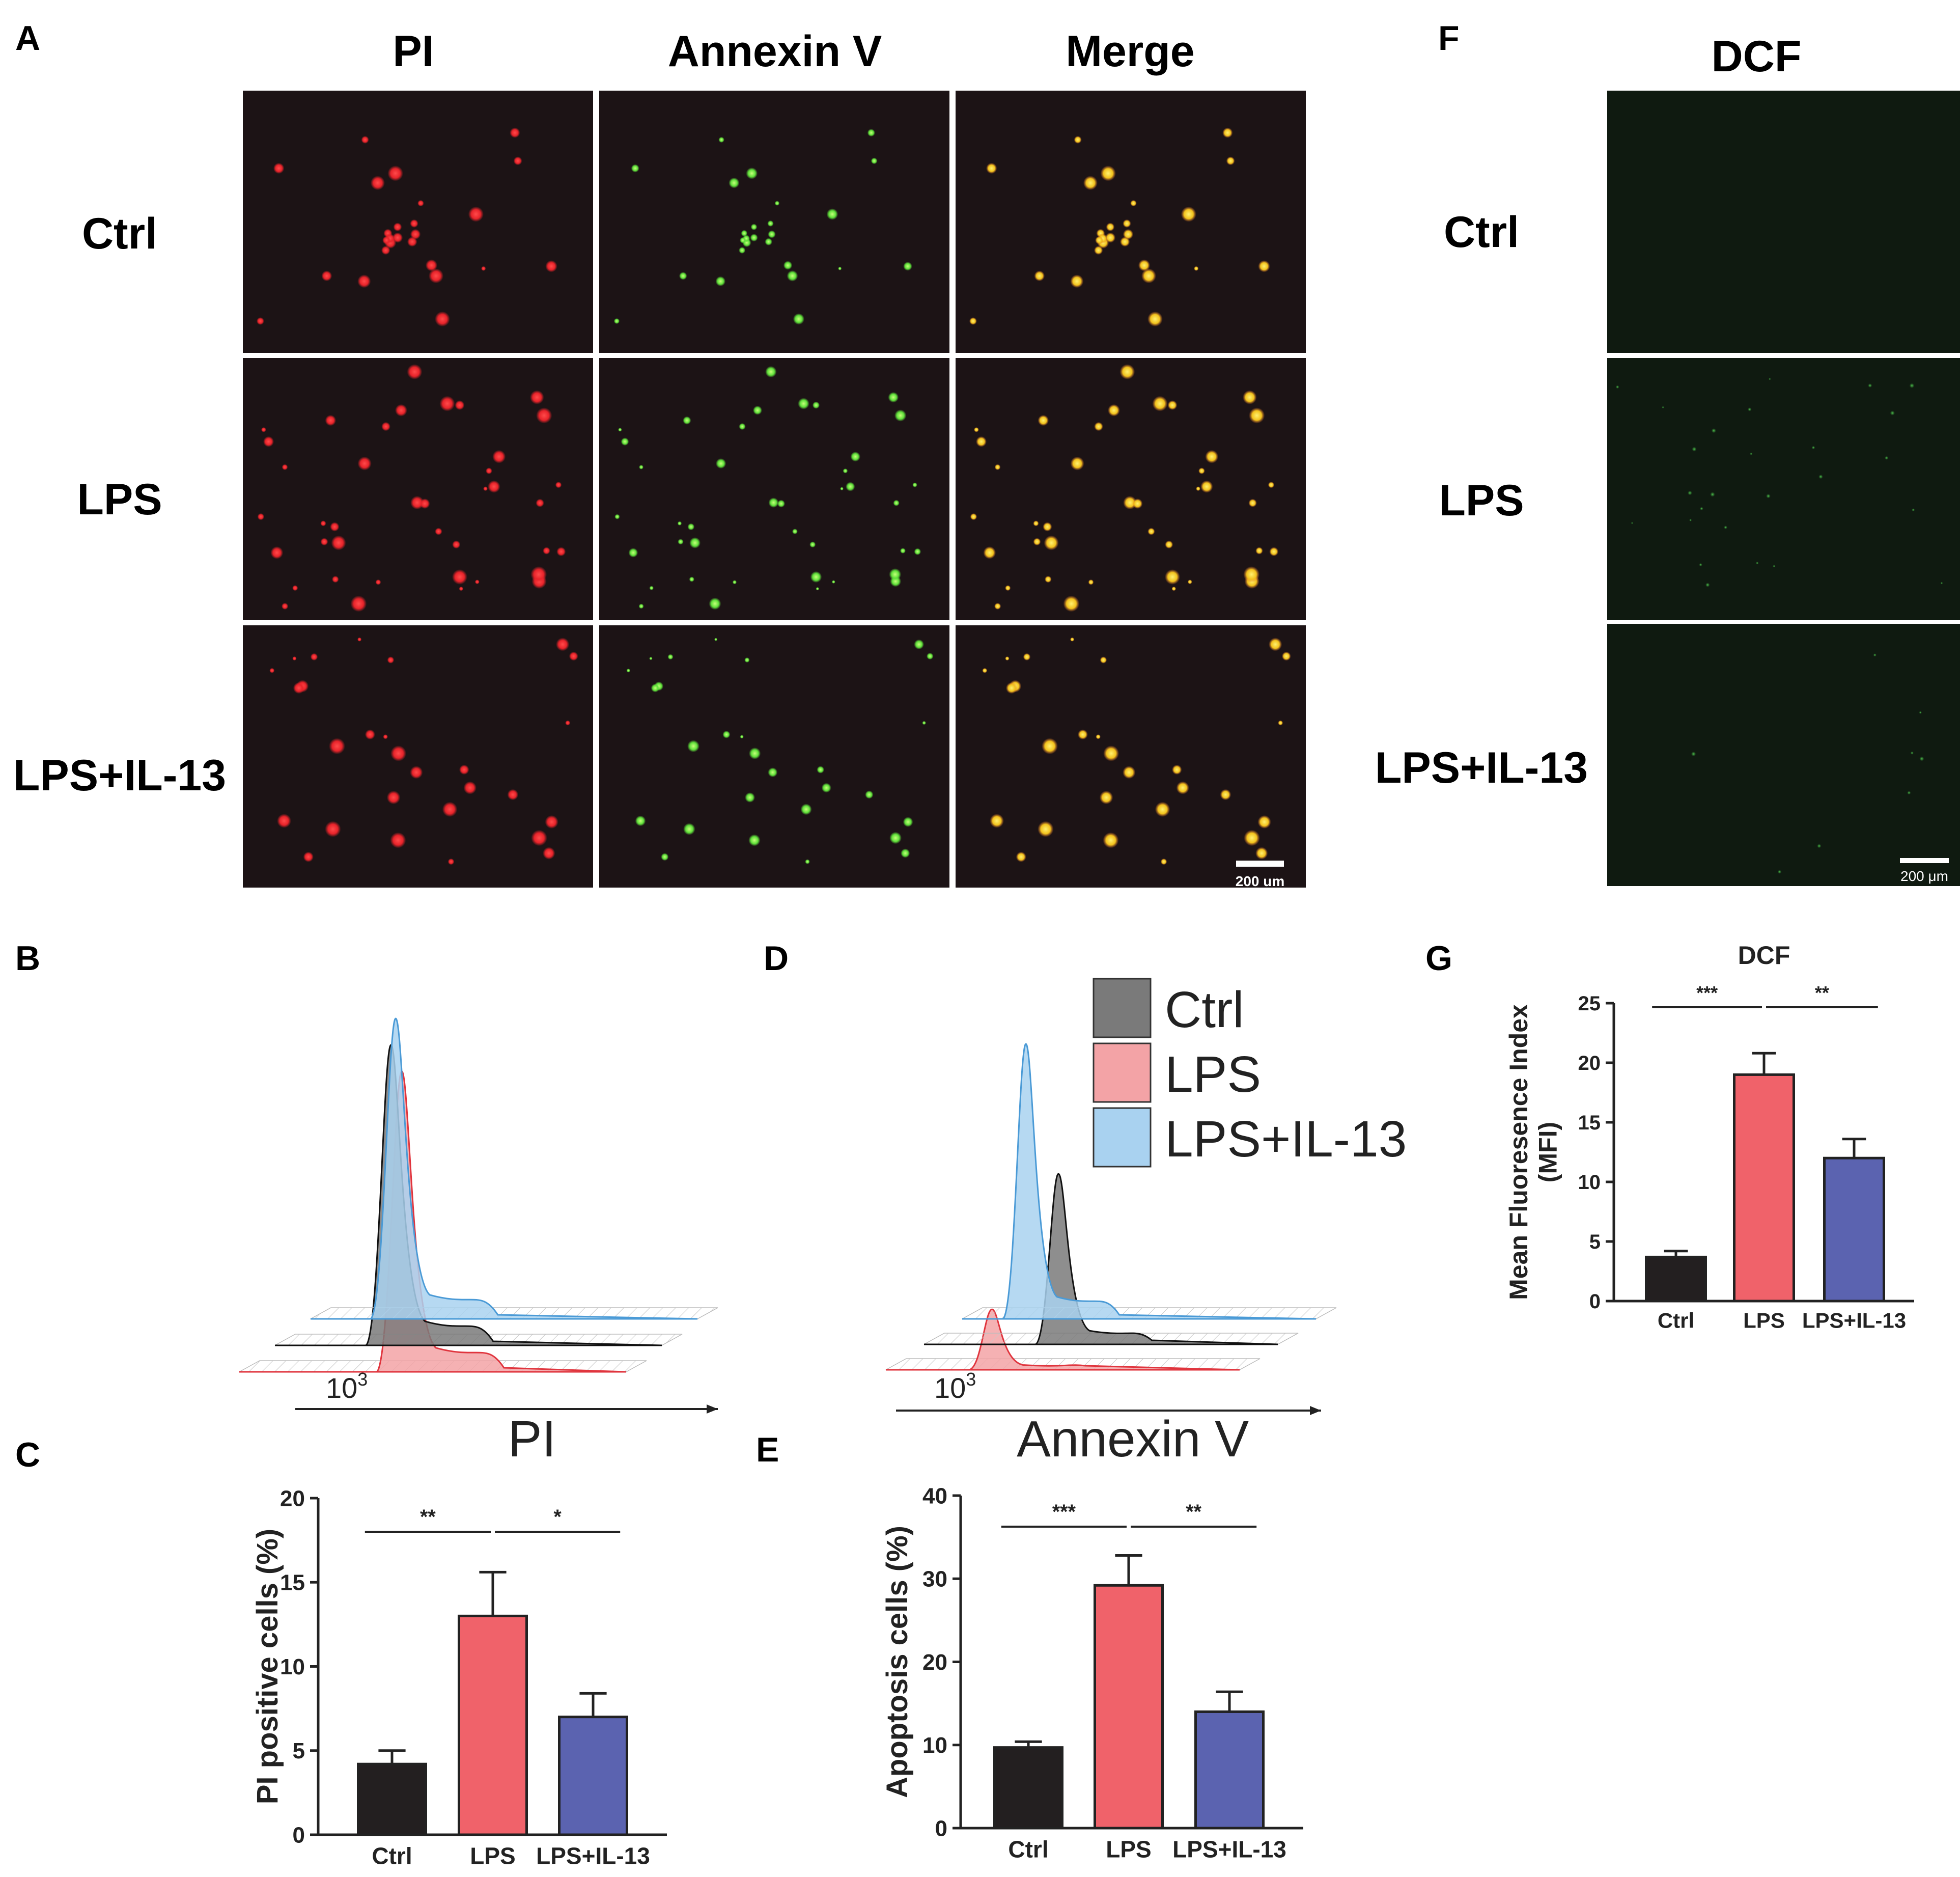  I want to click on y-axis-label: Mean Fluoresence Index, so click(1518, 1152).